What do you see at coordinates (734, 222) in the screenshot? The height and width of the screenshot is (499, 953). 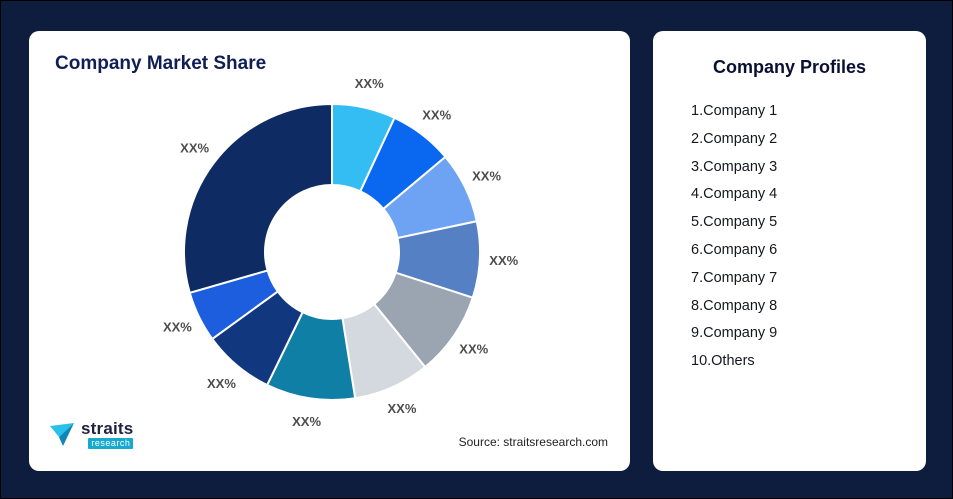 I see `list-item: 5.Company 5` at bounding box center [734, 222].